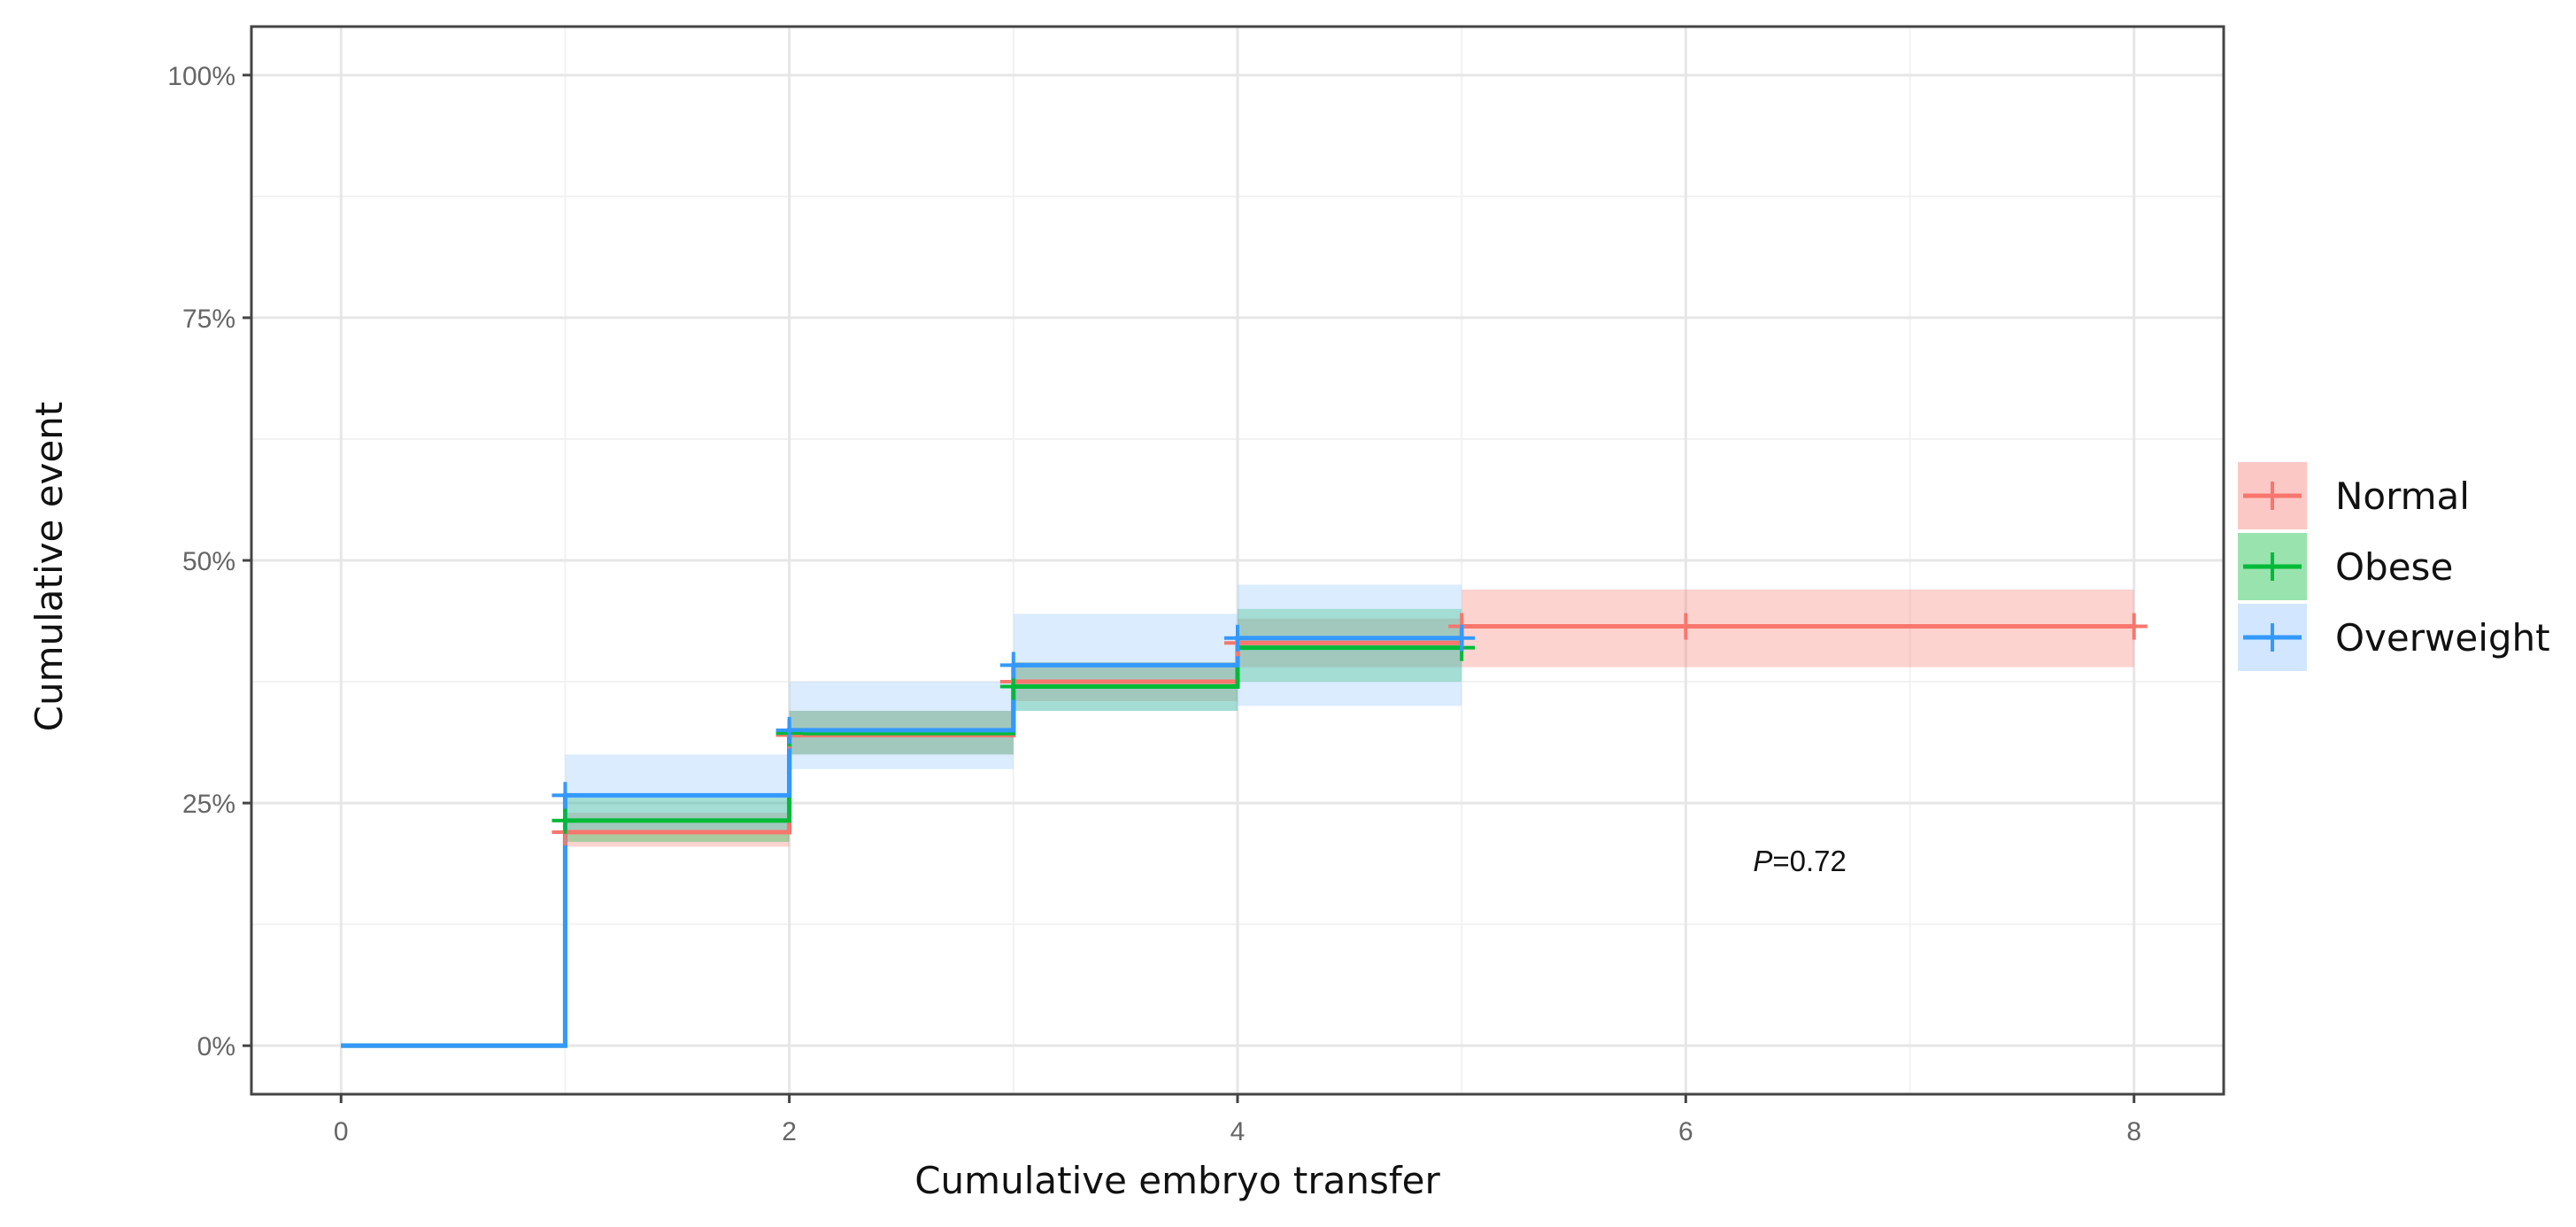  Describe the element at coordinates (201, 76) in the screenshot. I see `y-tick-label: 100%` at that location.